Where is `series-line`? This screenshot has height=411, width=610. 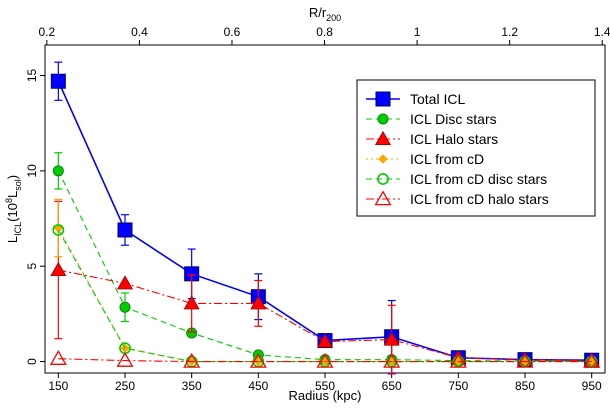
series-line is located at coordinates (325, 360).